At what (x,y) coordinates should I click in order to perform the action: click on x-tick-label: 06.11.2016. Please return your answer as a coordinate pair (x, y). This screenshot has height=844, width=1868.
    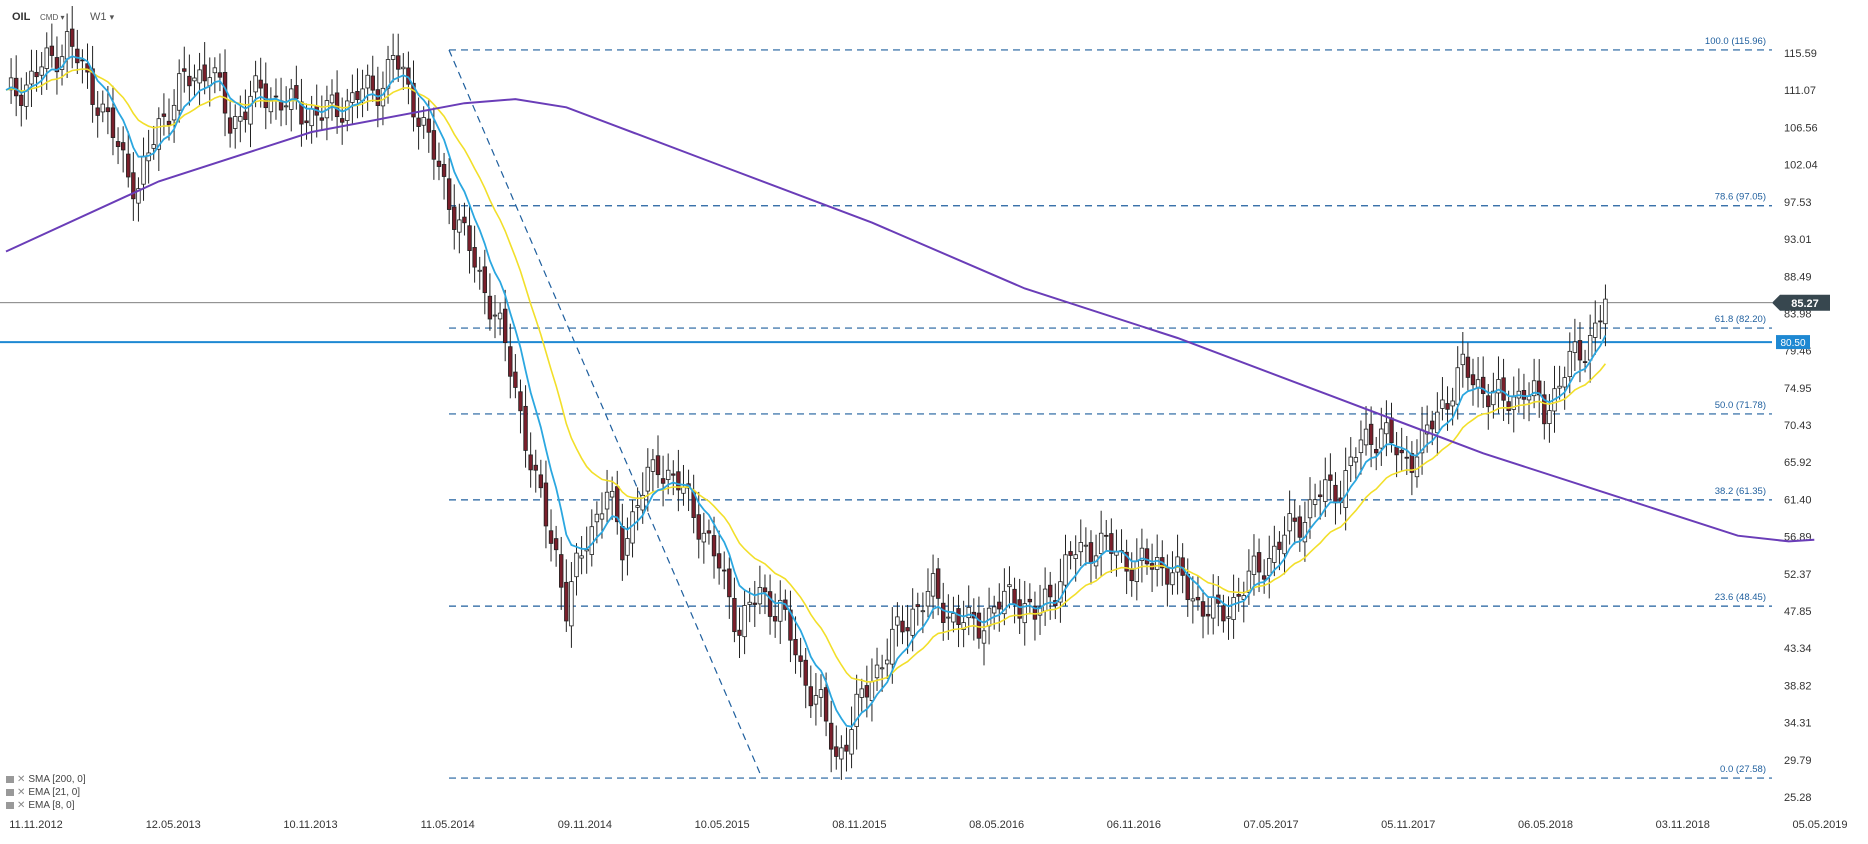
    Looking at the image, I should click on (1134, 825).